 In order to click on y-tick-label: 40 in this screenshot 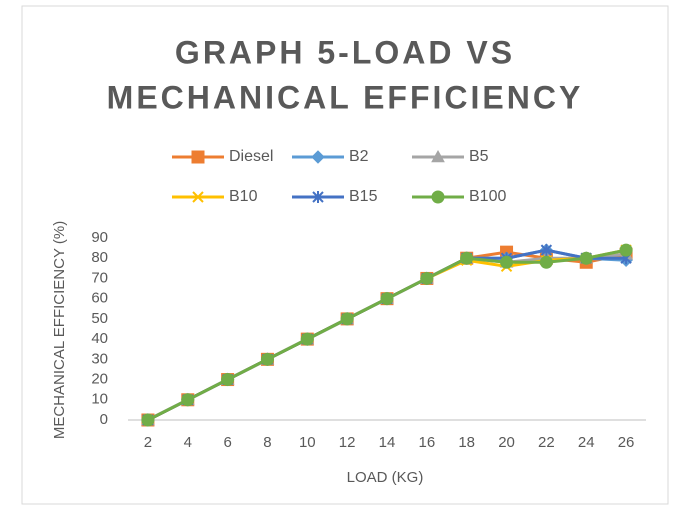, I will do `click(99, 338)`.